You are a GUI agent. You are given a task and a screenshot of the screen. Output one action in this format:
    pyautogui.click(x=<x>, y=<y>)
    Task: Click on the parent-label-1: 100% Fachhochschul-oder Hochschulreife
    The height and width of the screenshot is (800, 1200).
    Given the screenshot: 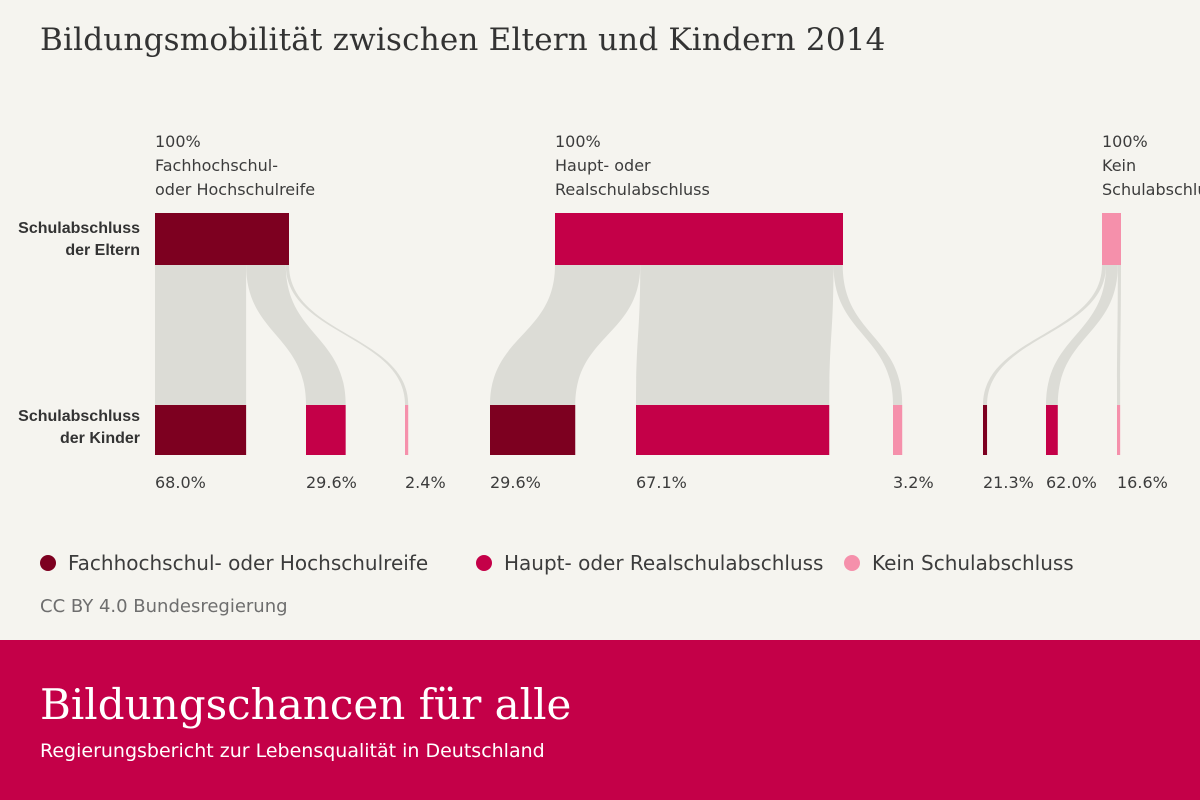 What is the action you would take?
    pyautogui.click(x=235, y=165)
    